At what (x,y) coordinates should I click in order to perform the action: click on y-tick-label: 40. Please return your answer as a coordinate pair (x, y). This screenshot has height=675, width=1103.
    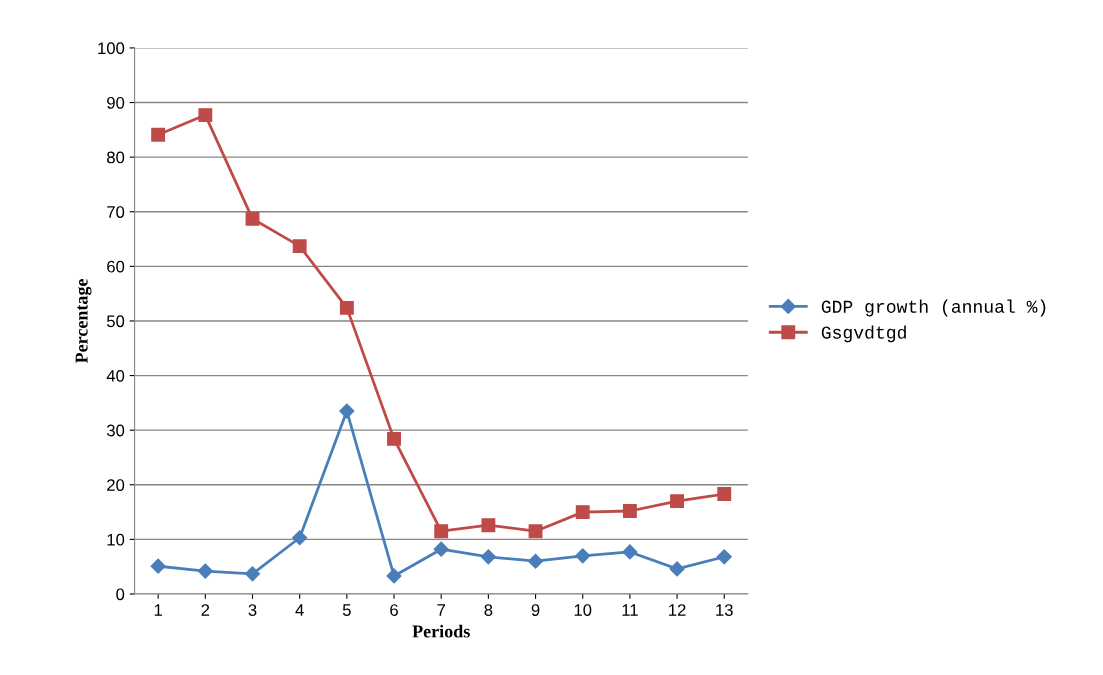
    Looking at the image, I should click on (115, 375).